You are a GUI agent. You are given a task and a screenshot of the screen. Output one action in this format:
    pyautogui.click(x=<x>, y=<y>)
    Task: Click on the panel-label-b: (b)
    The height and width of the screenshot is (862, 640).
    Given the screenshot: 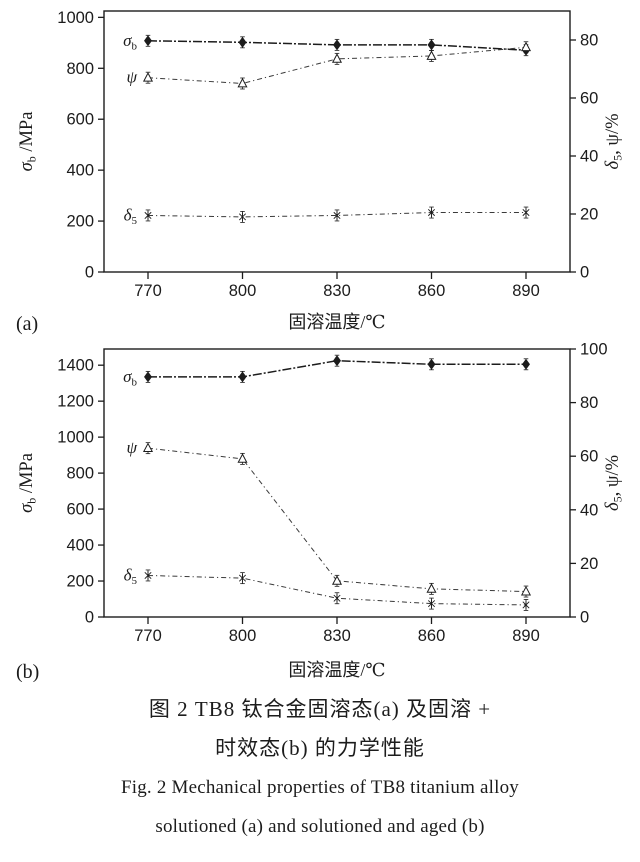 What is the action you would take?
    pyautogui.click(x=27, y=671)
    